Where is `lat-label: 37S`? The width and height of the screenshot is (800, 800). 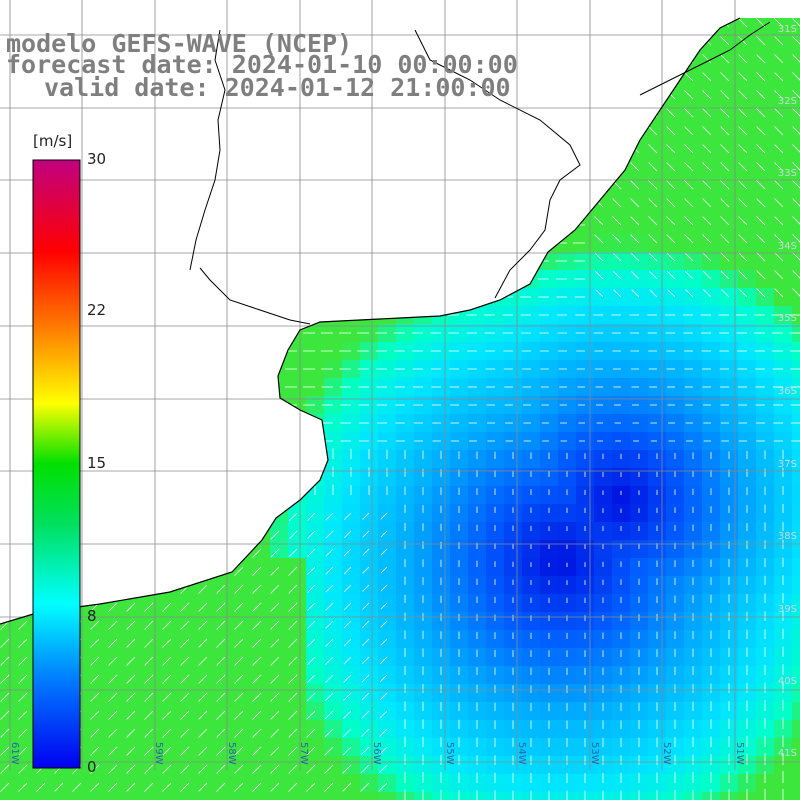
lat-label: 37S is located at coordinates (787, 464).